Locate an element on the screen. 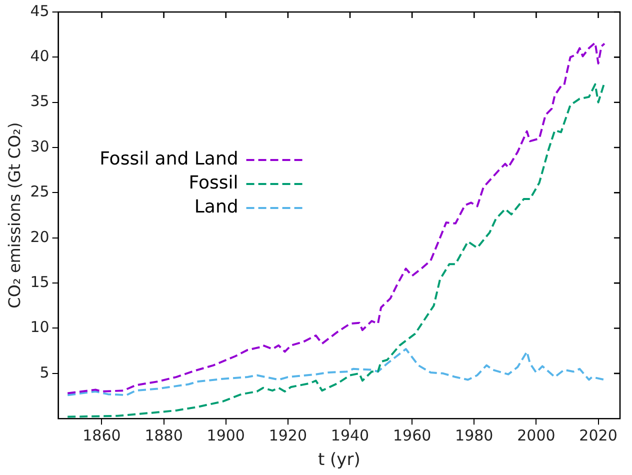 The width and height of the screenshot is (632, 475). x-tick-label: 1960 is located at coordinates (412, 435).